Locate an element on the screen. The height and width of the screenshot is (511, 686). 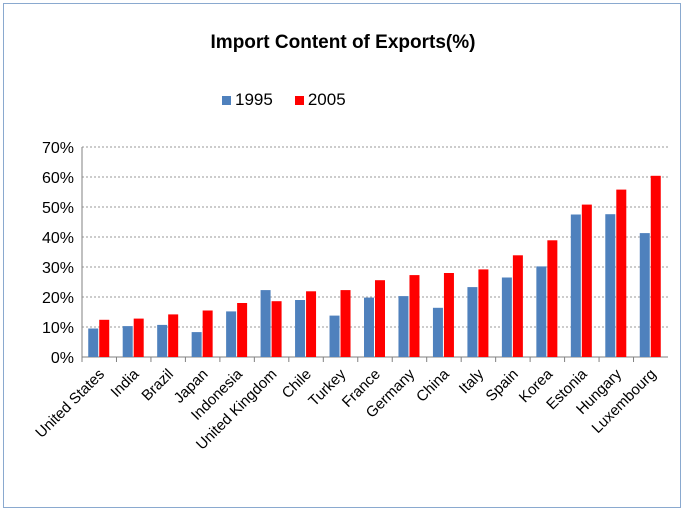
y-tick-label: 30% is located at coordinates (58, 268).